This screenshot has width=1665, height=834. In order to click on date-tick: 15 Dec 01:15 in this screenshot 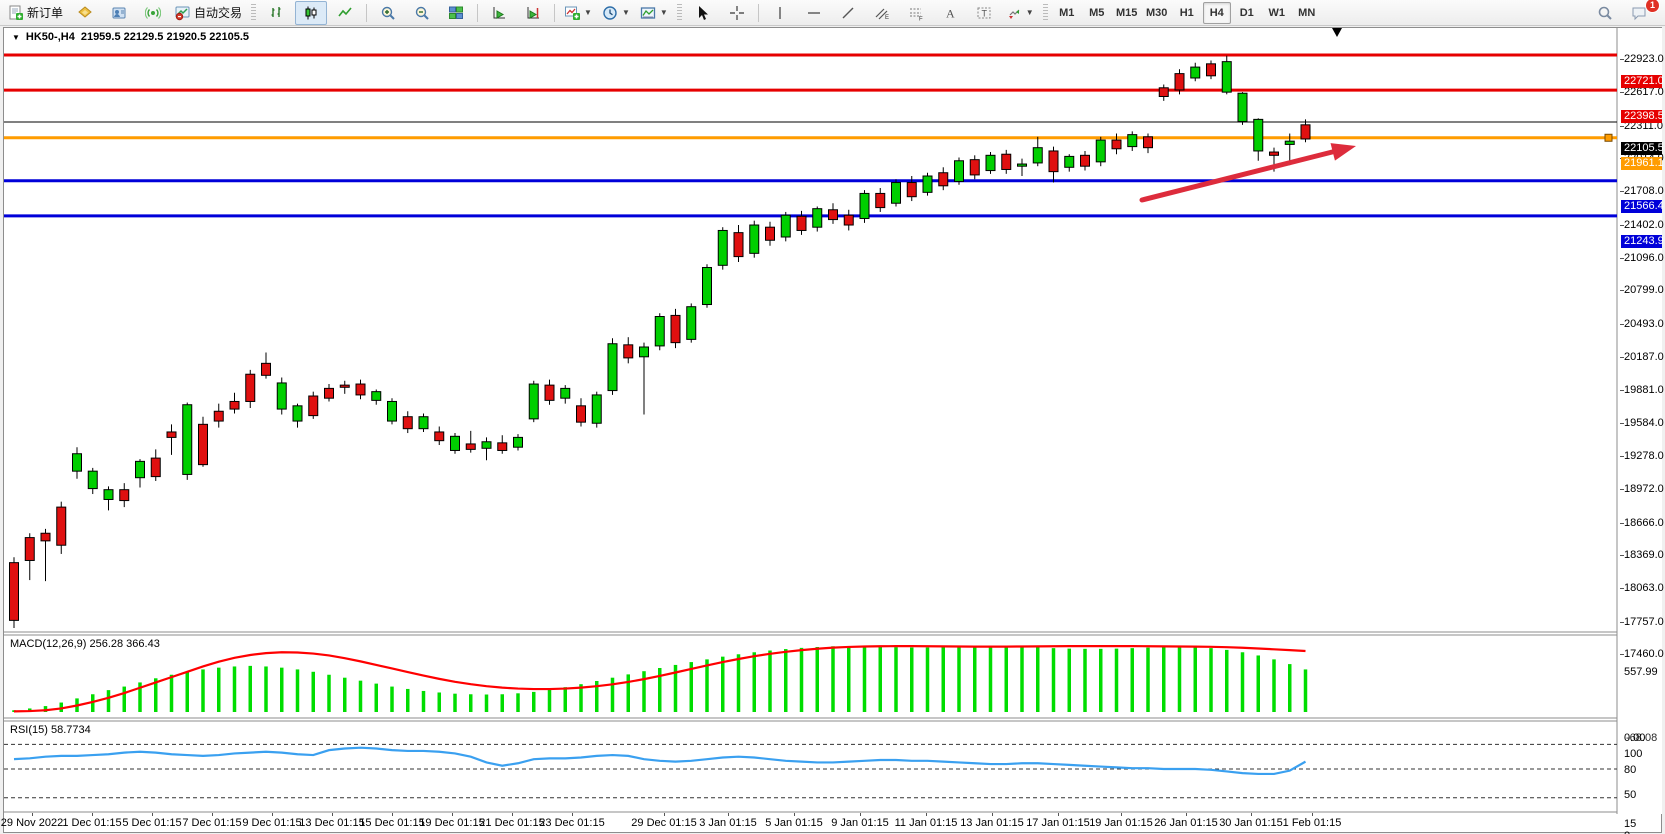, I will do `click(392, 823)`.